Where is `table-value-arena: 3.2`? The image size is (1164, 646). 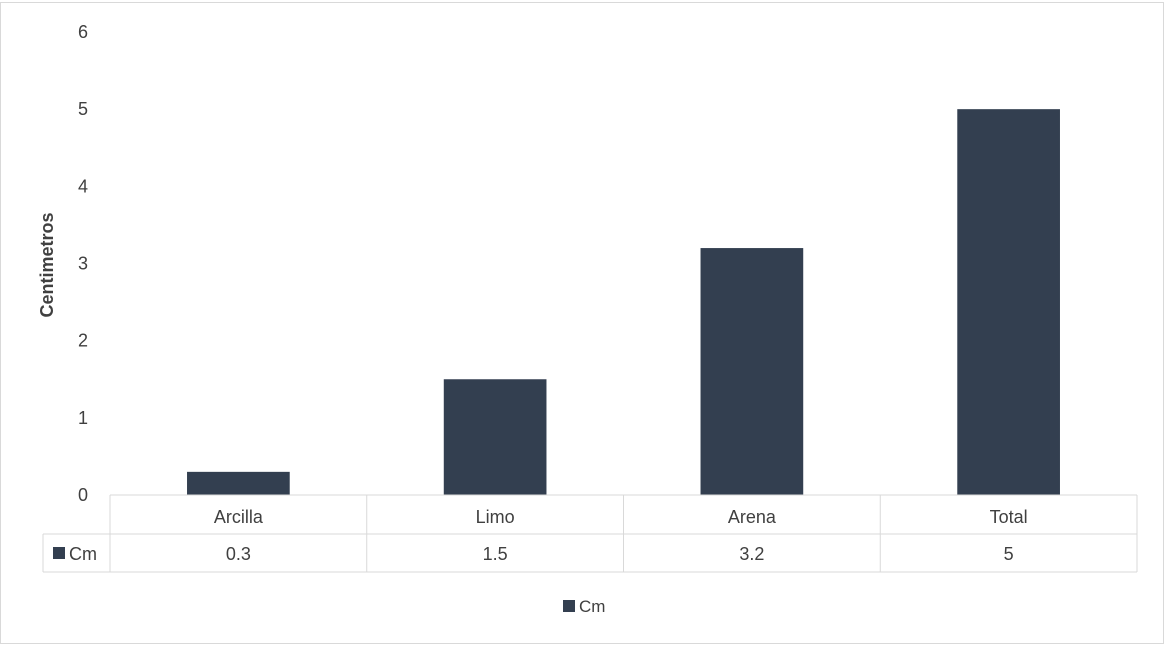
table-value-arena: 3.2 is located at coordinates (751, 554).